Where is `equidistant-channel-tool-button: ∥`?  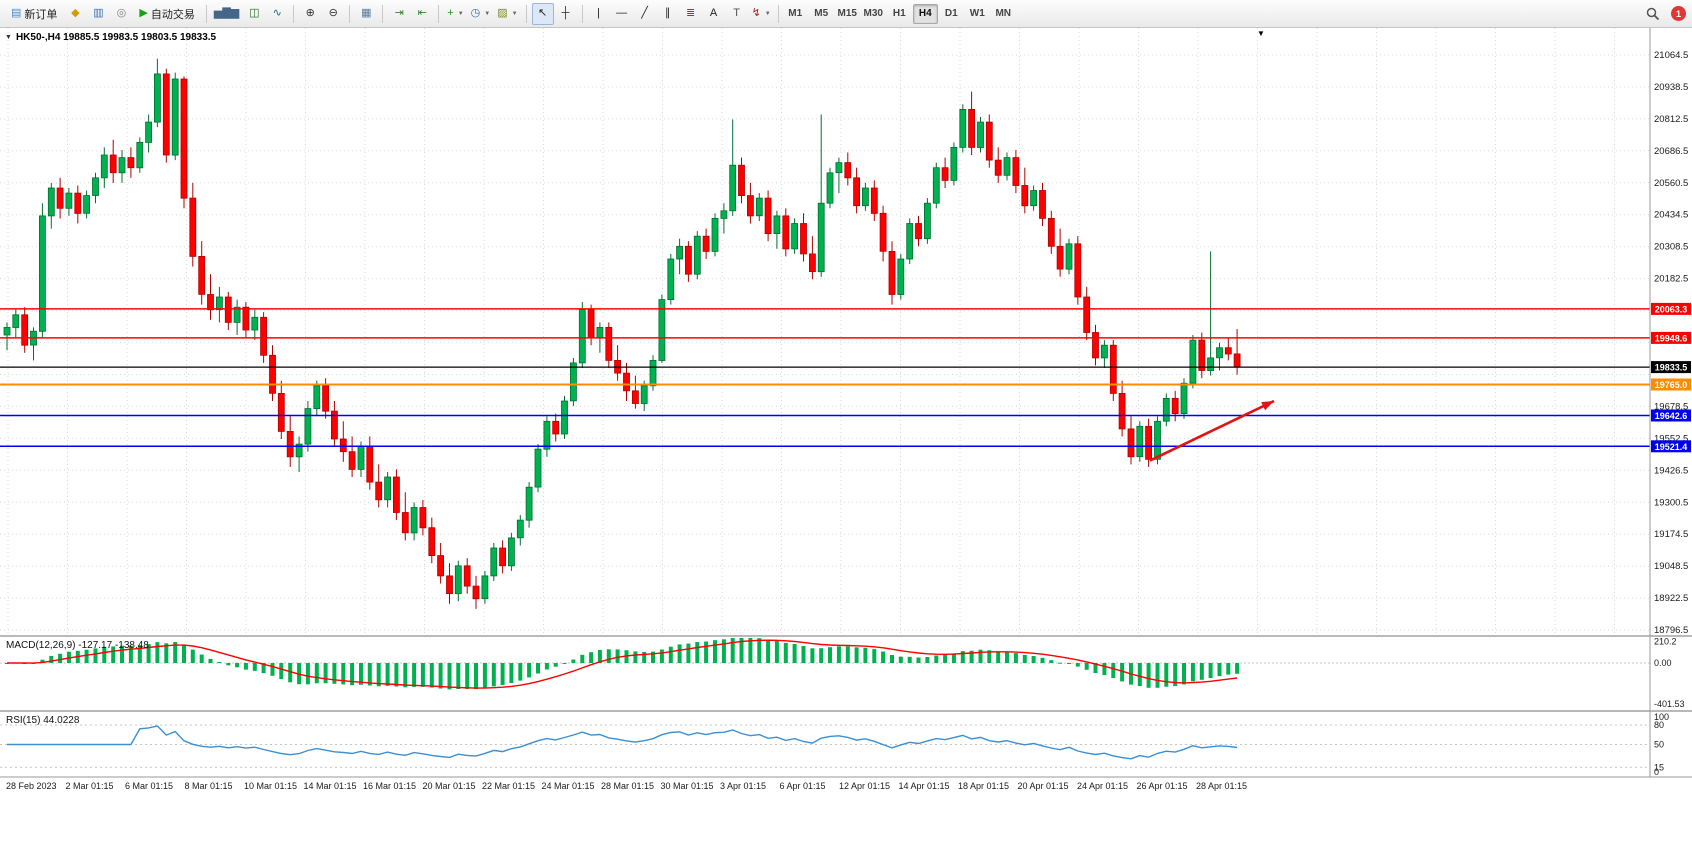
equidistant-channel-tool-button: ∥ is located at coordinates (668, 14).